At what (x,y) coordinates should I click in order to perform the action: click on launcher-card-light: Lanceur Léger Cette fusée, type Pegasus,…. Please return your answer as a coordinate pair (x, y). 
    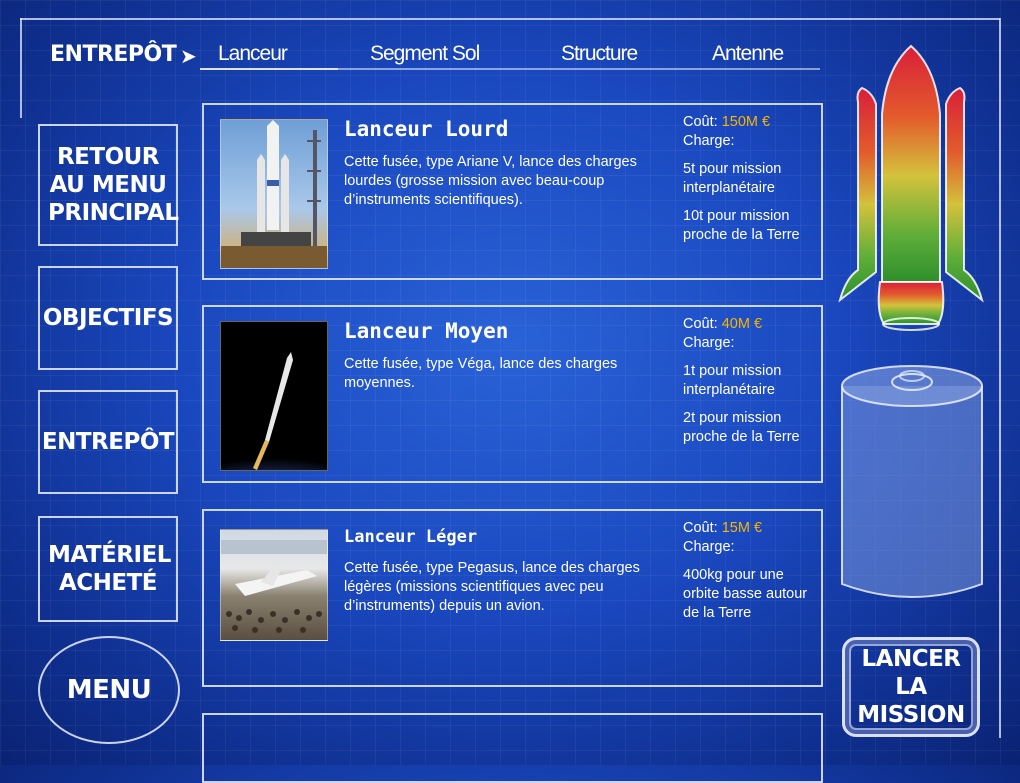
    Looking at the image, I should click on (512, 598).